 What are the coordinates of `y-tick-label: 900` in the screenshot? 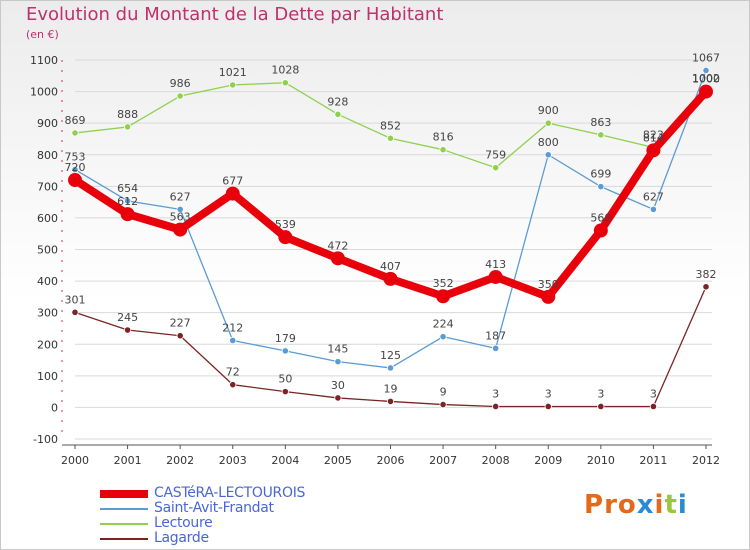 It's located at (47, 123).